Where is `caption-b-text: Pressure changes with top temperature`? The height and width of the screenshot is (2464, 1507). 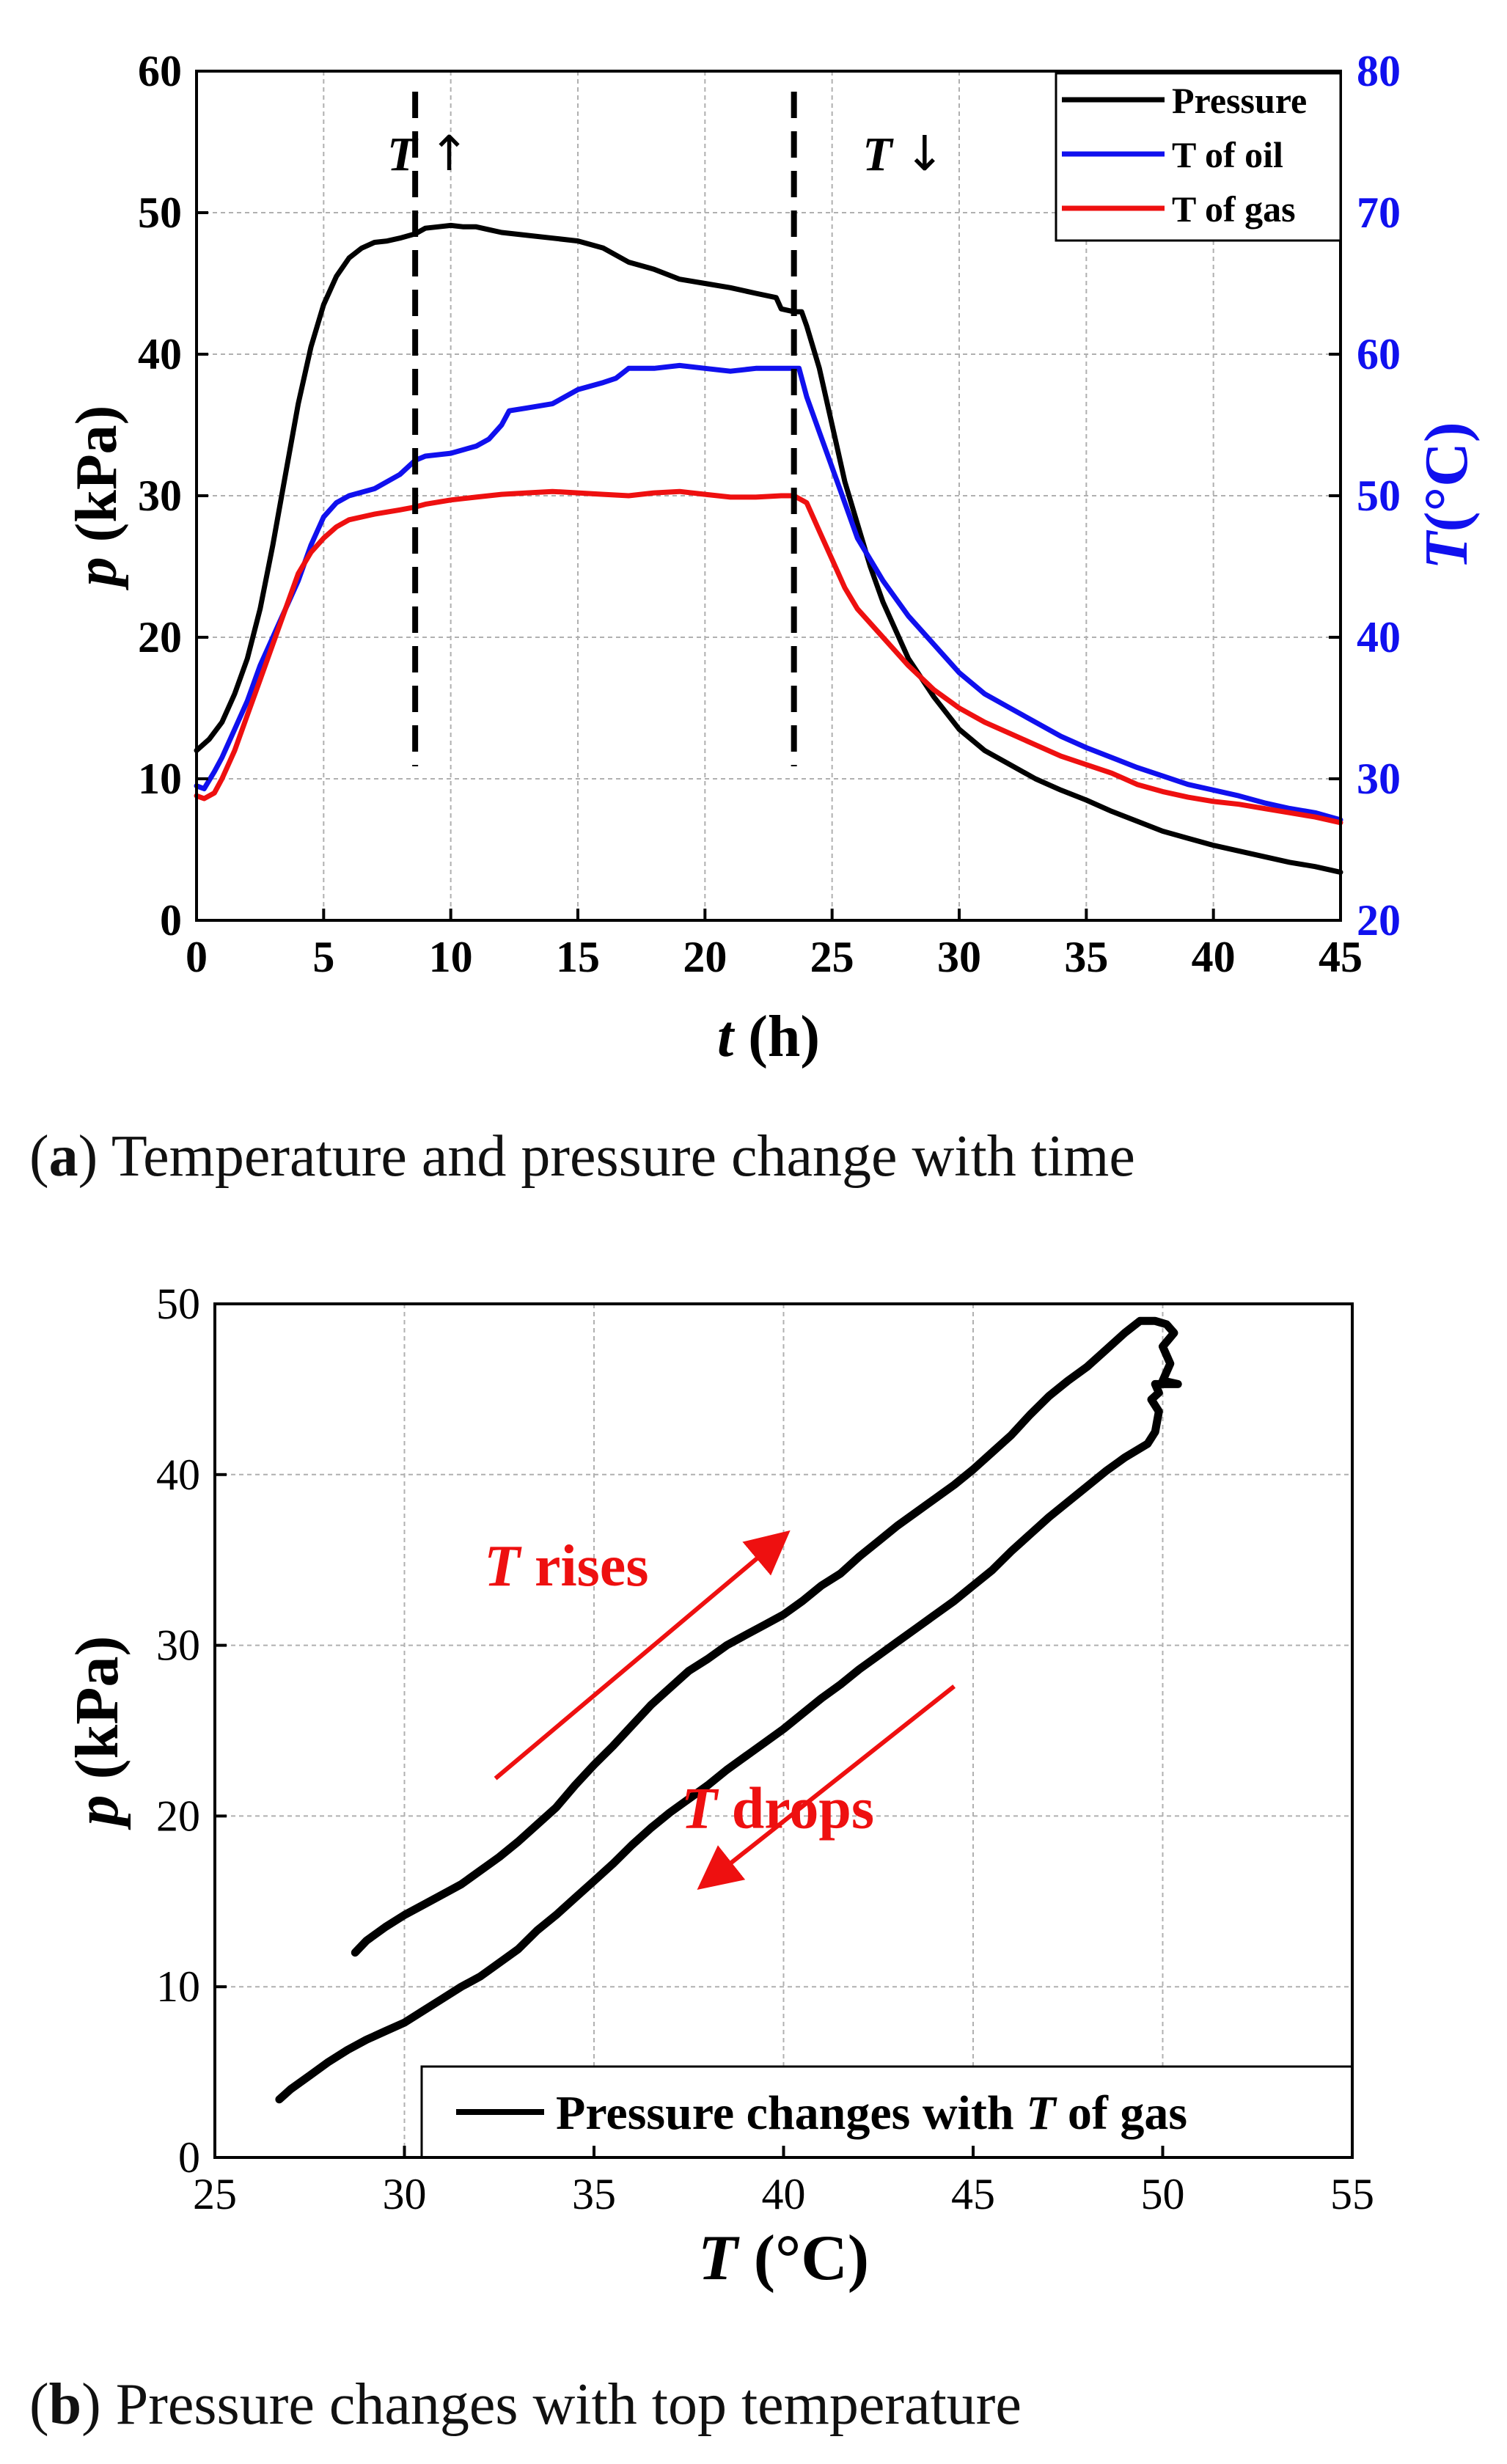
caption-b-text: Pressure changes with top temperature is located at coordinates (568, 2404).